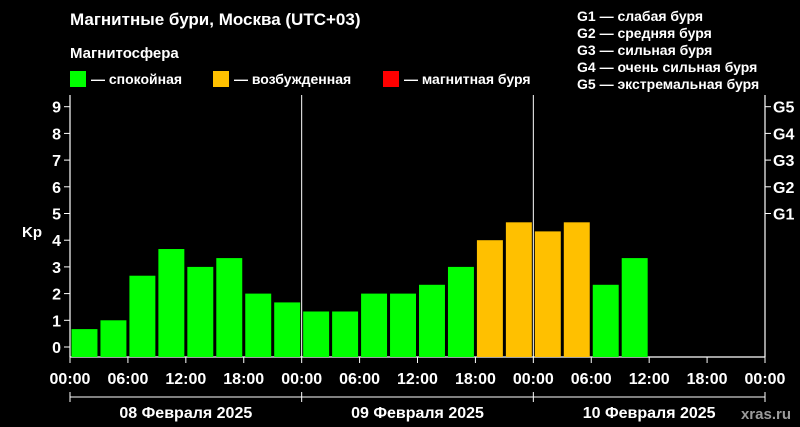 This screenshot has width=800, height=427. Describe the element at coordinates (417, 413) in the screenshot. I see `day-label-1: 09 Февраля 2025` at that location.